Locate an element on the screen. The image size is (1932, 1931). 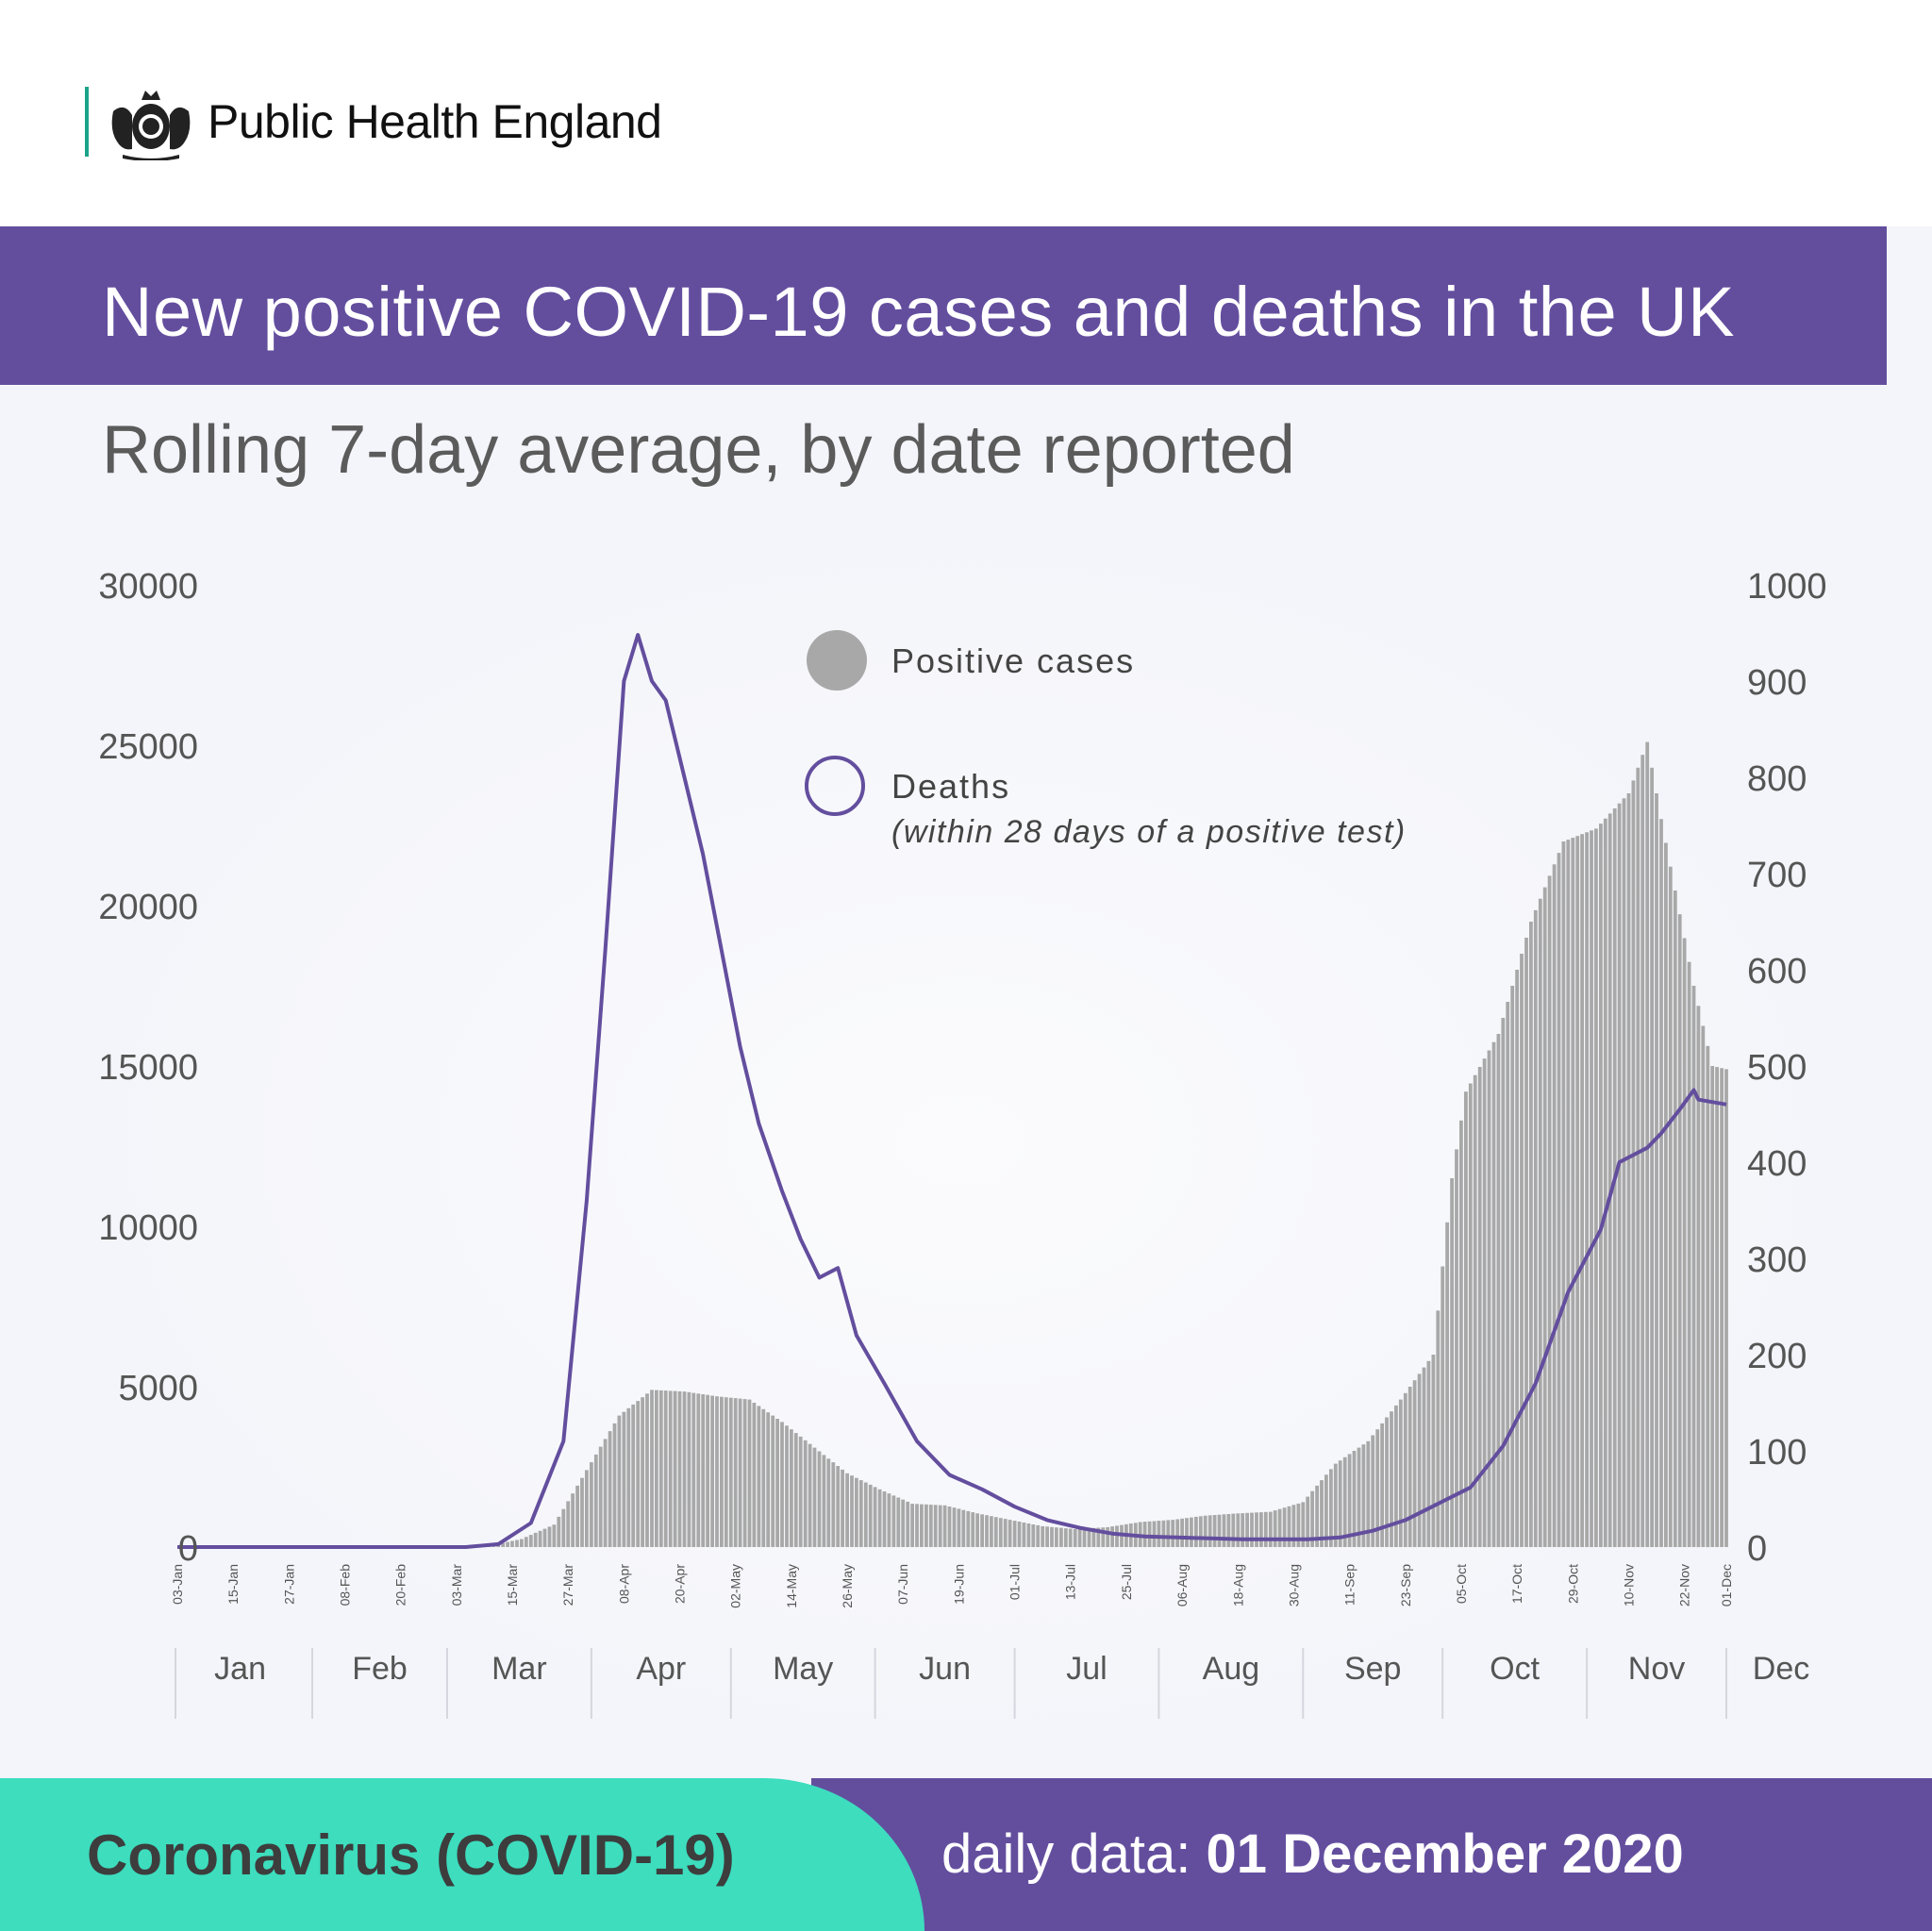
right-axis-tick: 1000 is located at coordinates (1787, 587).